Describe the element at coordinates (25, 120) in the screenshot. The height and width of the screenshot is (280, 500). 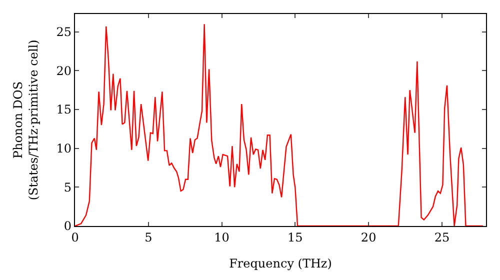
I see `y-axis-title: Phonon DOS (States/THz·primitive cell)` at that location.